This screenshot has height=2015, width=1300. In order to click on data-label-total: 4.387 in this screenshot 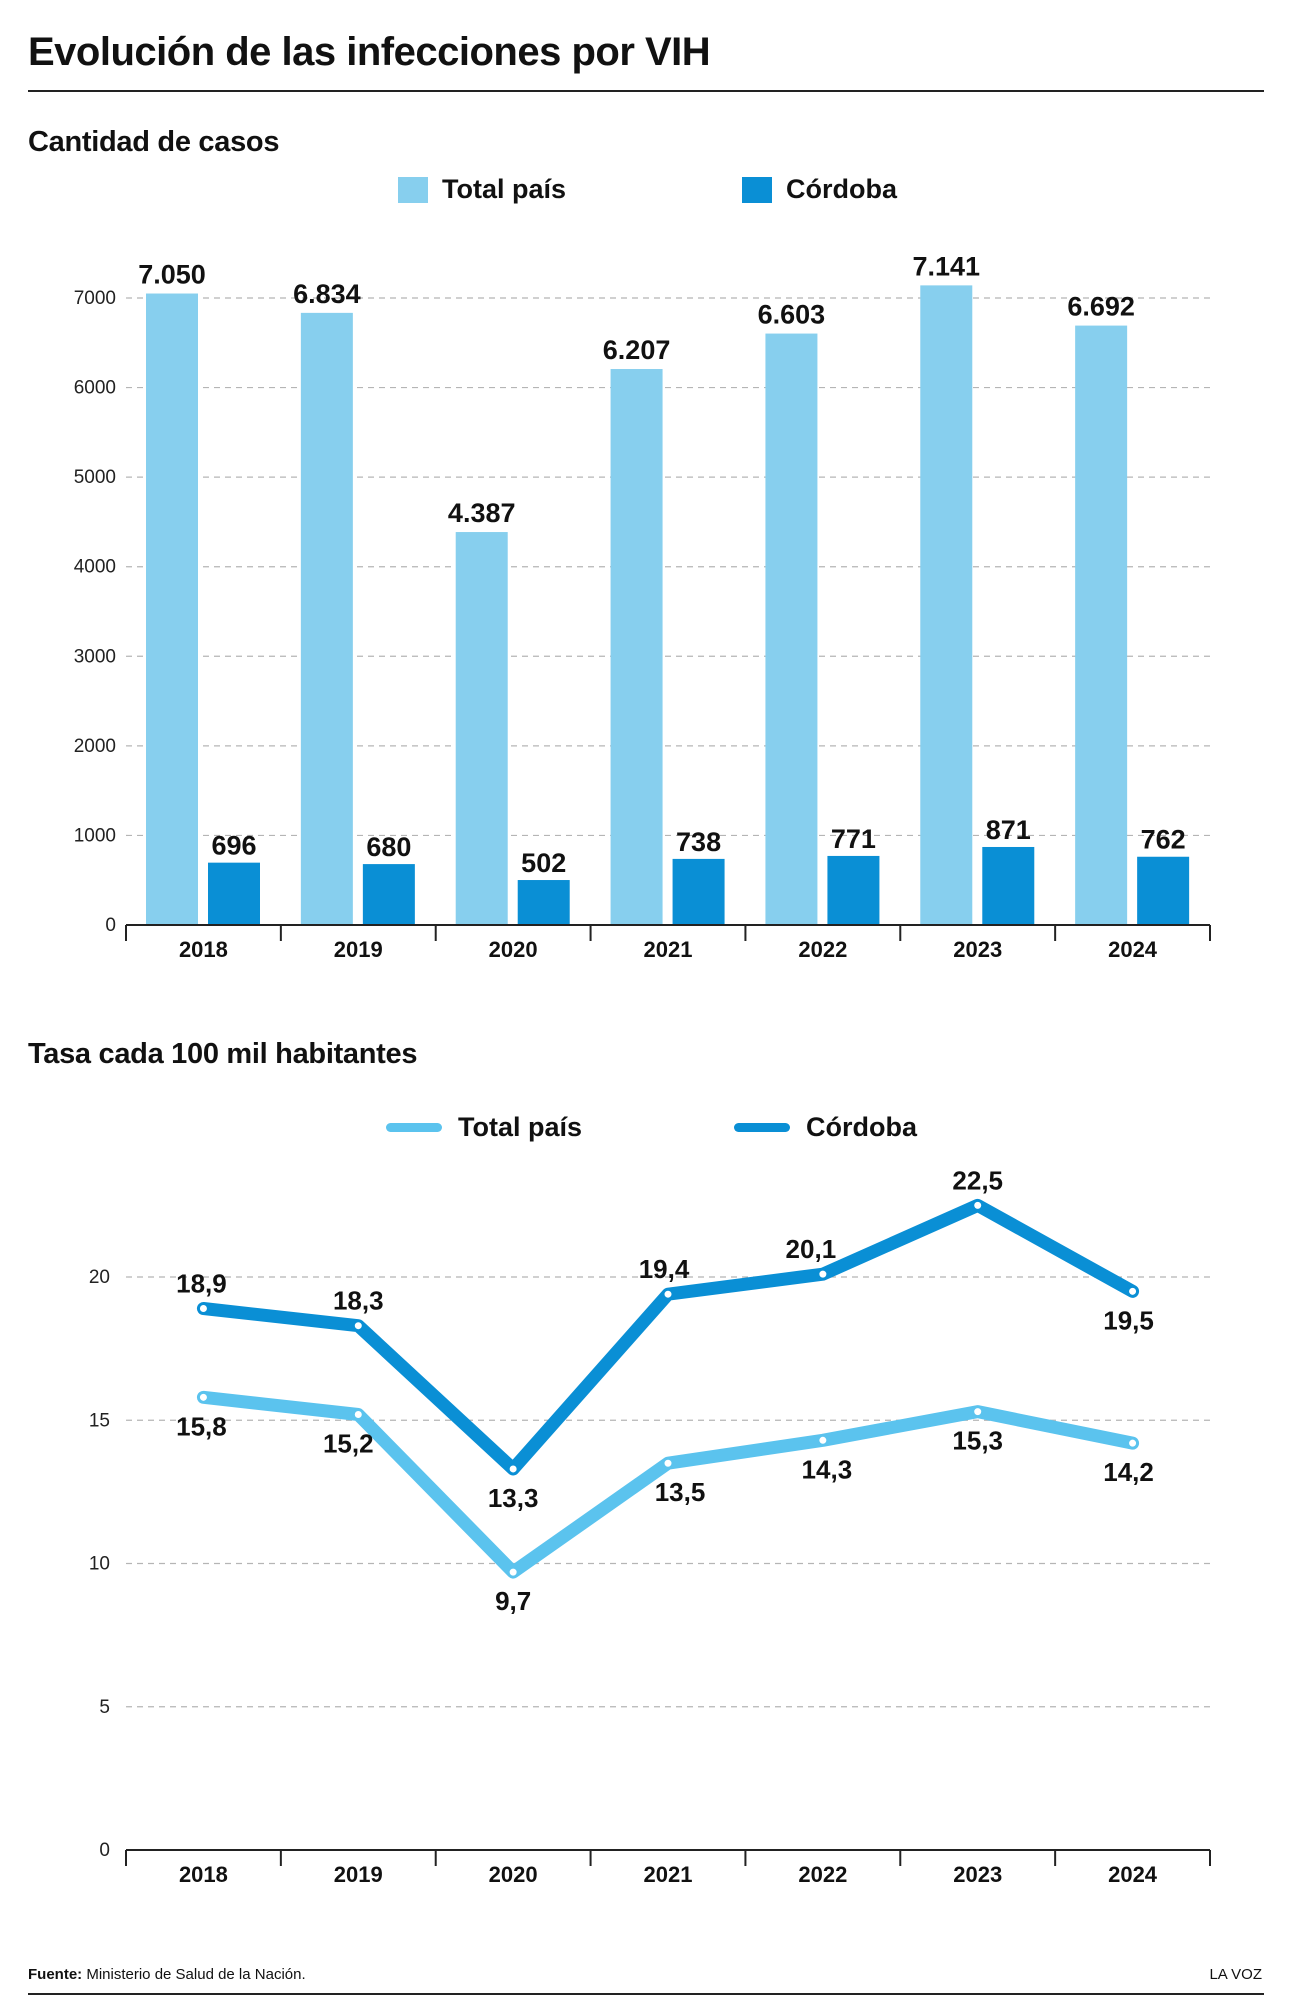, I will do `click(482, 513)`.